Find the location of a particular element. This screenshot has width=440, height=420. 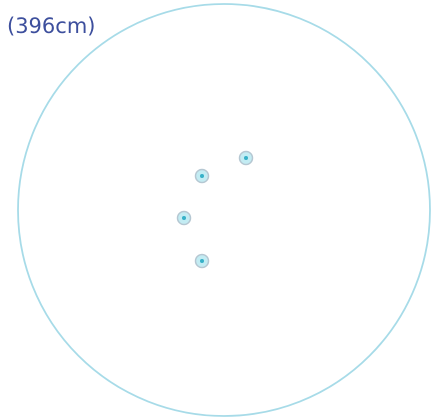

diameter-label: (396cm) is located at coordinates (51, 26).